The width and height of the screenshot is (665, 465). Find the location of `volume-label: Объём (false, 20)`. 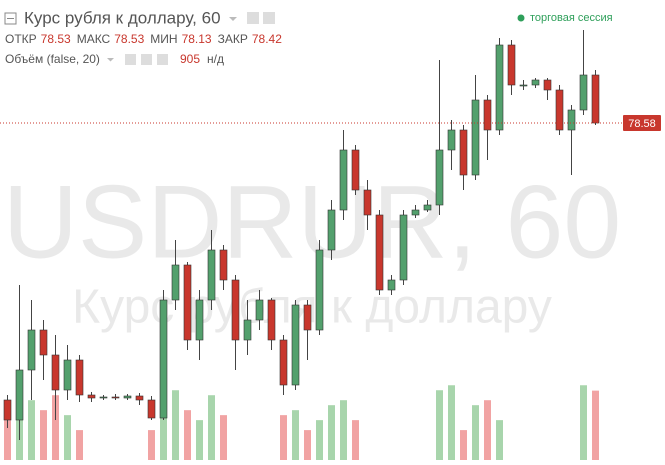

volume-label: Объём (false, 20) is located at coordinates (52, 59).